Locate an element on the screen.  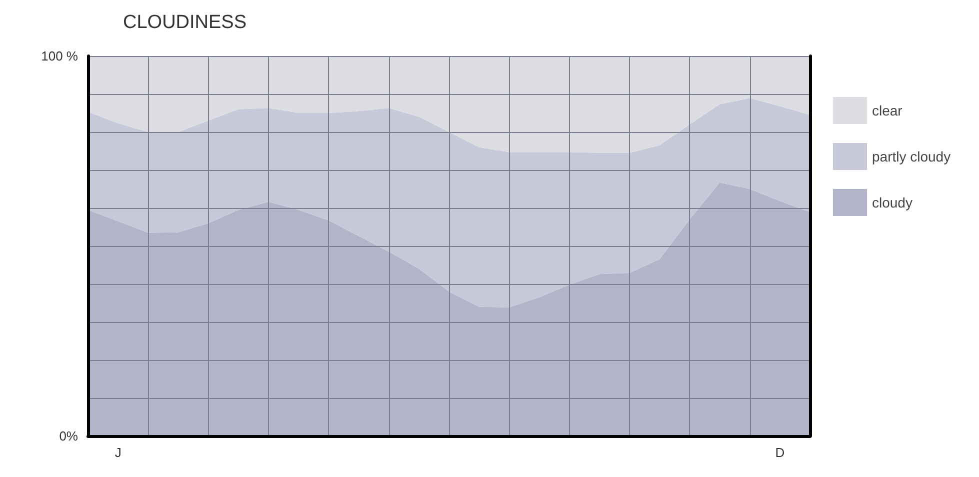
chart-title: CLOUDINESS is located at coordinates (185, 22).